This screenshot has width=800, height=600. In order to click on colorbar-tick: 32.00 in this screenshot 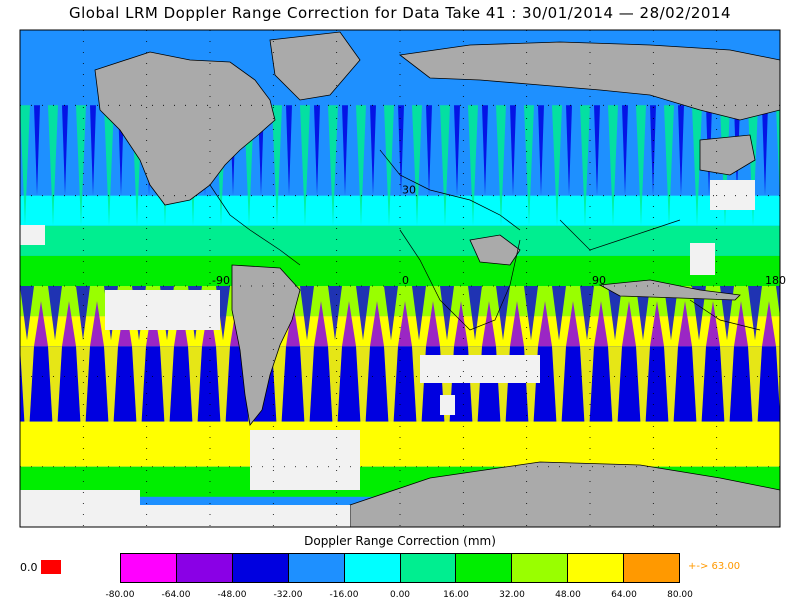, I will do `click(512, 595)`.